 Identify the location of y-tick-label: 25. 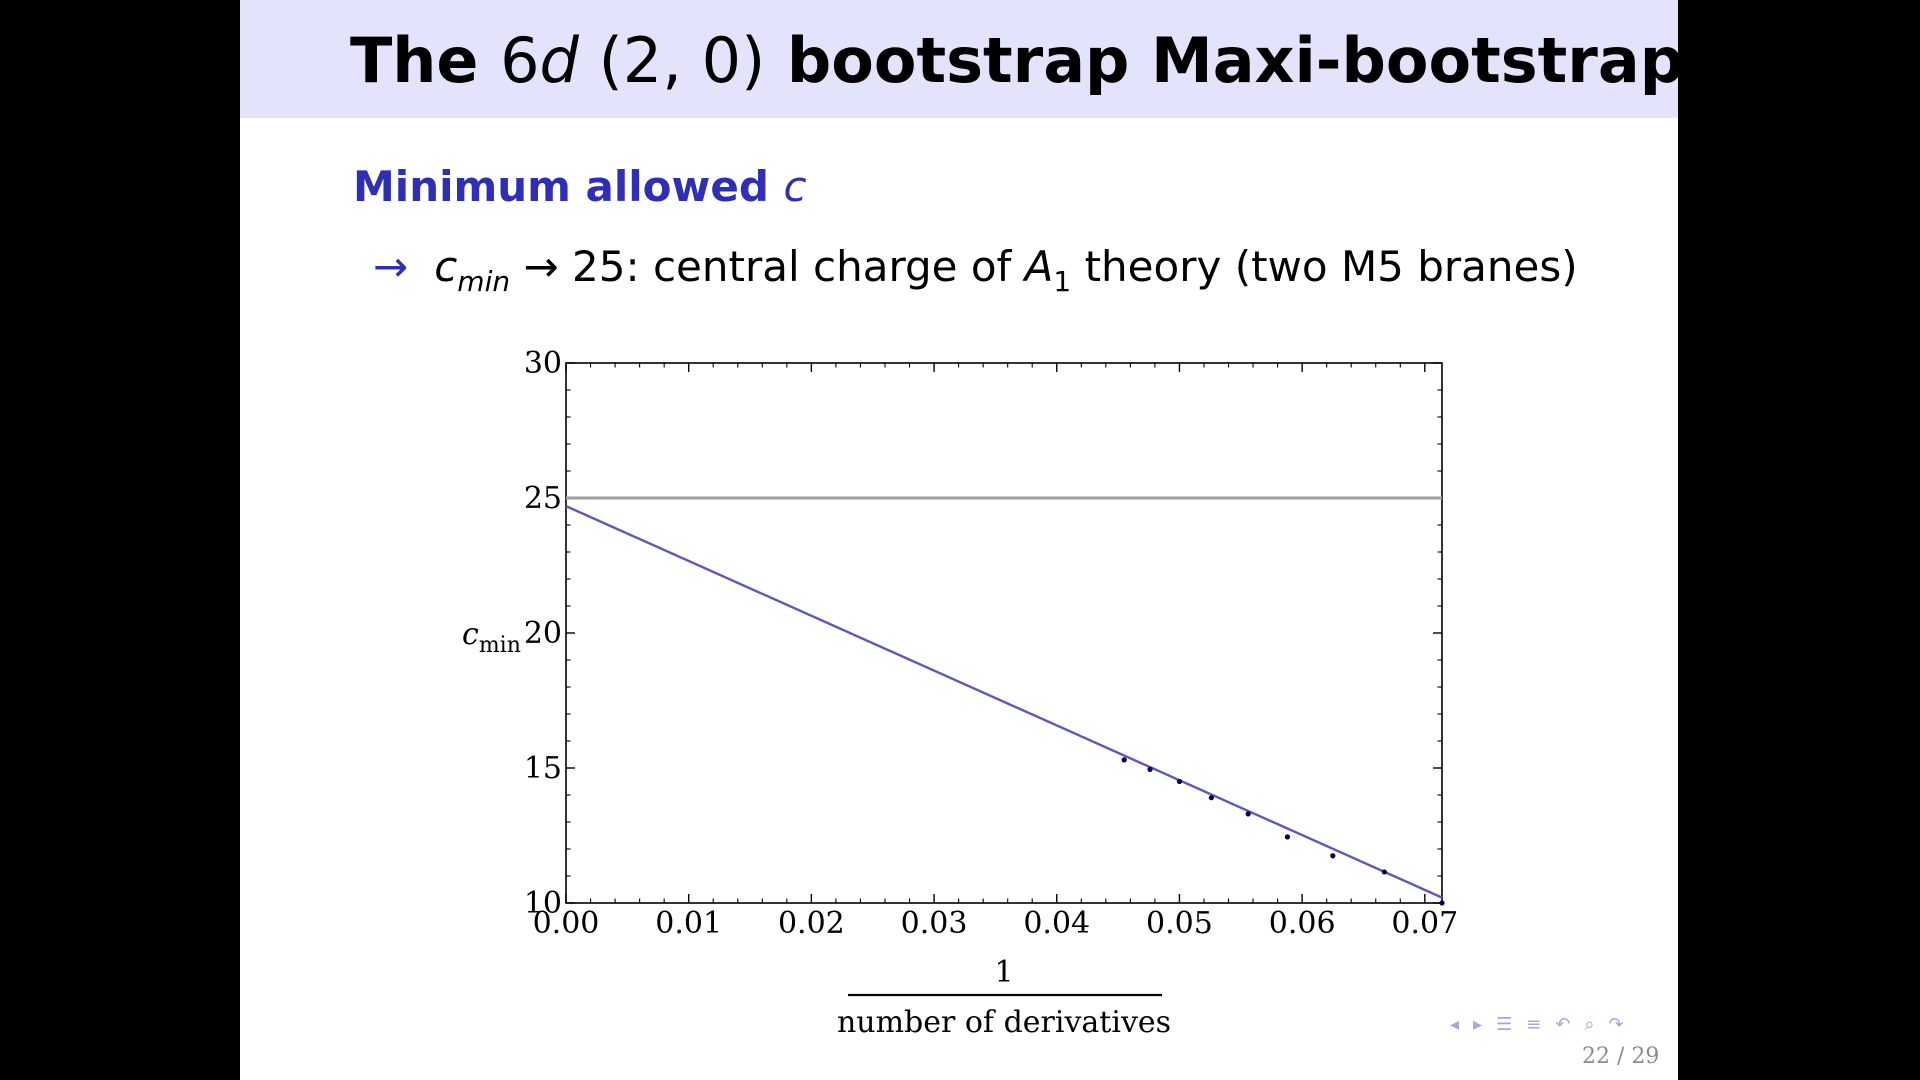
(543, 498).